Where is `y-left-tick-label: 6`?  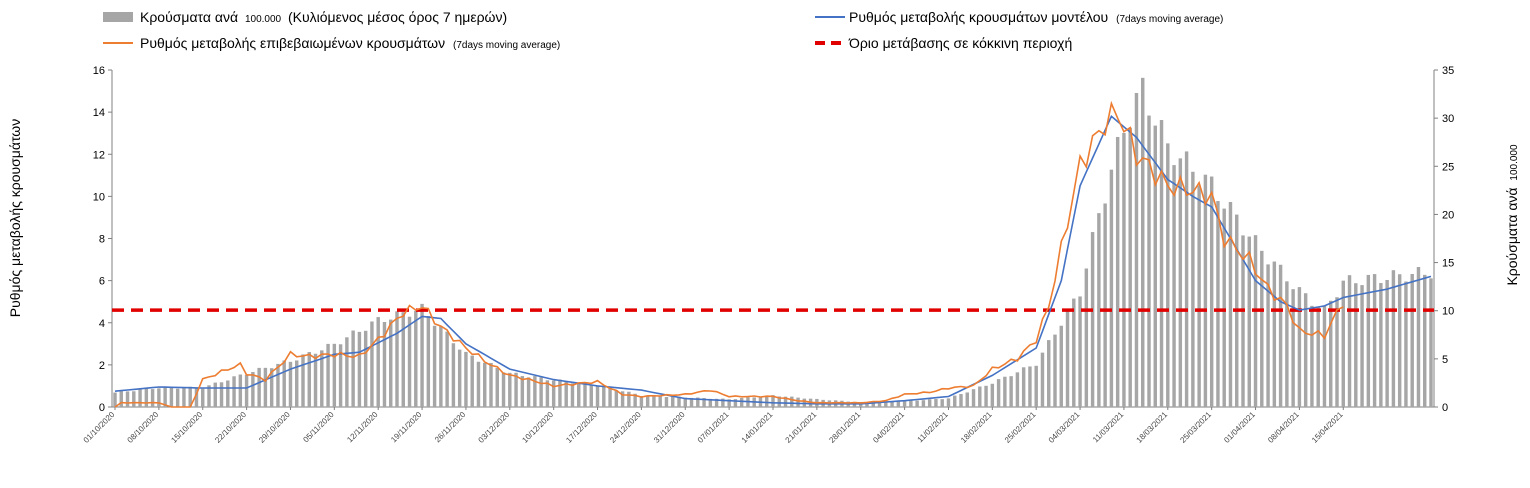 y-left-tick-label: 6 is located at coordinates (102, 282).